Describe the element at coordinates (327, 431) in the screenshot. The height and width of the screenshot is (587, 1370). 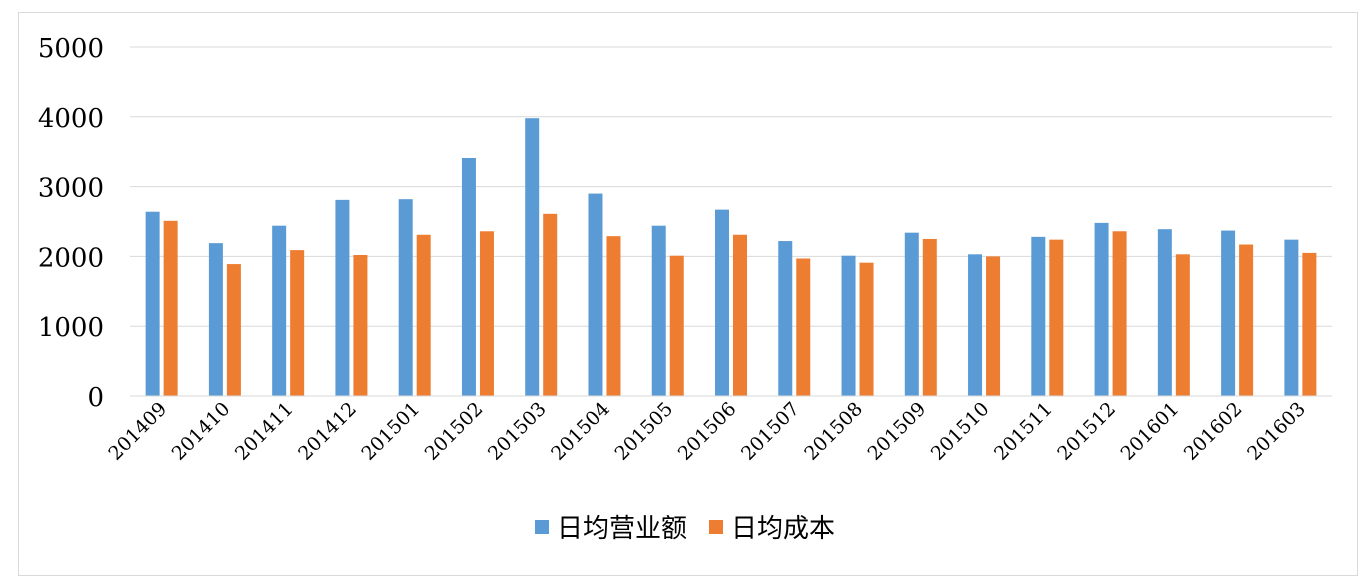
I see `x-tick-label: 201412` at that location.